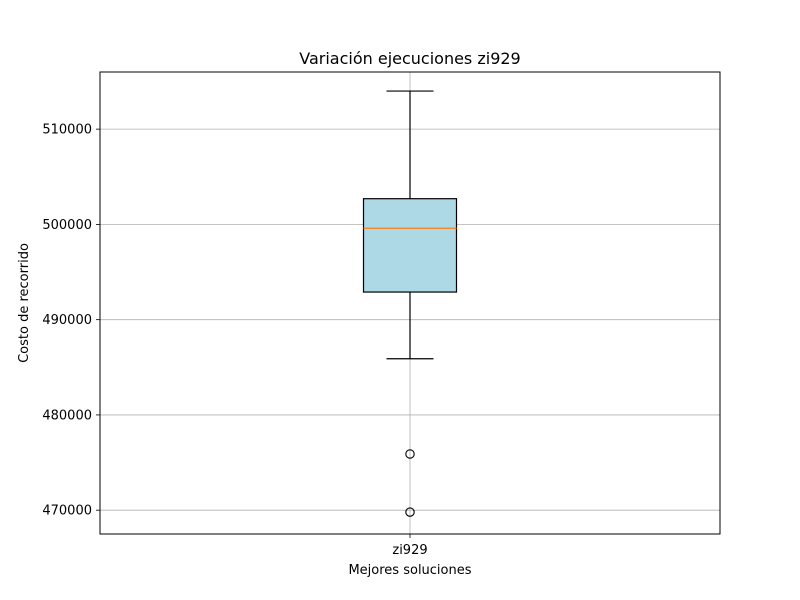 This screenshot has width=800, height=600. What do you see at coordinates (410, 245) in the screenshot?
I see `interquartile-box` at bounding box center [410, 245].